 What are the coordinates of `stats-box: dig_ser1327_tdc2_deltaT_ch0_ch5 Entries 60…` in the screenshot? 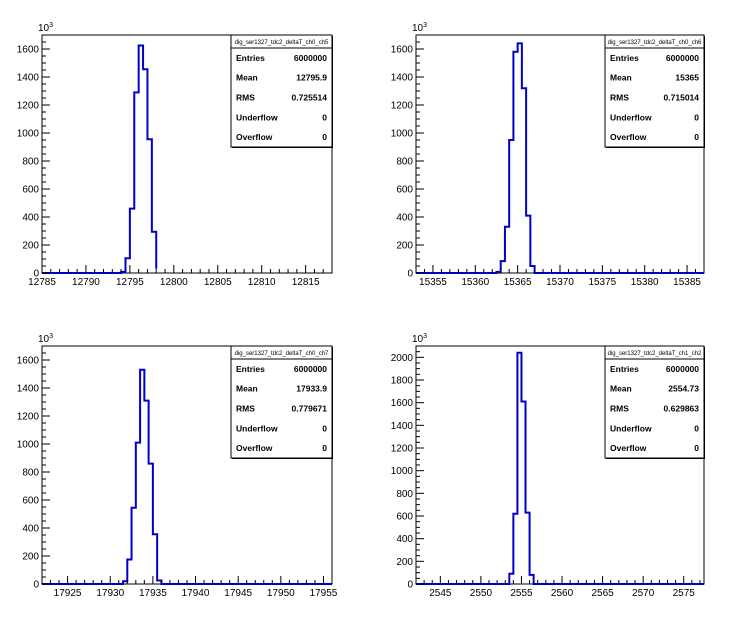 It's located at (281, 91).